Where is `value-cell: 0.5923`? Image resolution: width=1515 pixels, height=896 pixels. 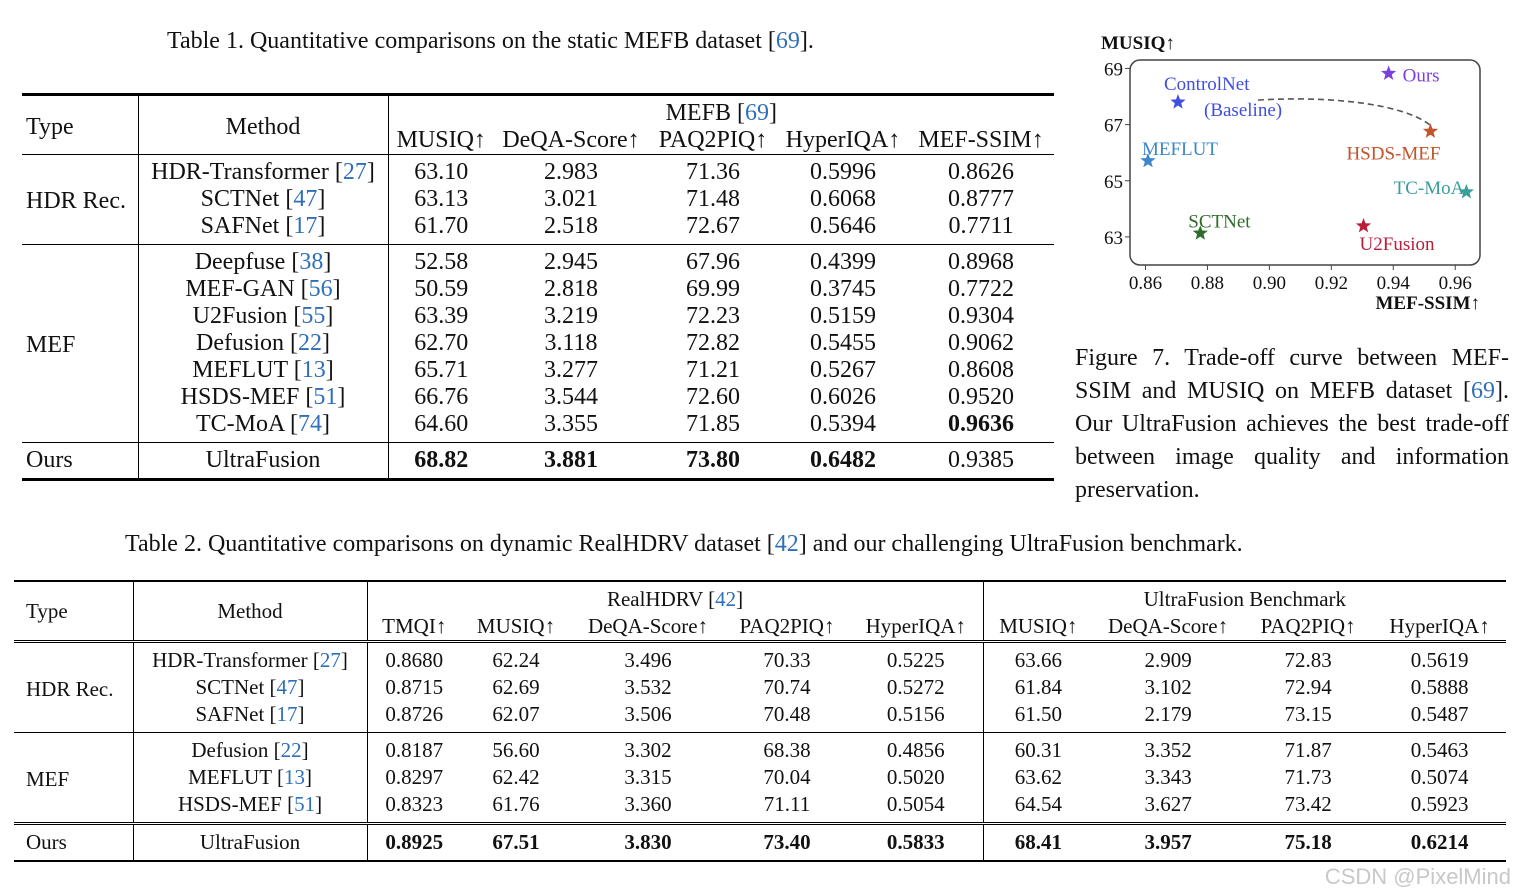
value-cell: 0.5923 is located at coordinates (1439, 804).